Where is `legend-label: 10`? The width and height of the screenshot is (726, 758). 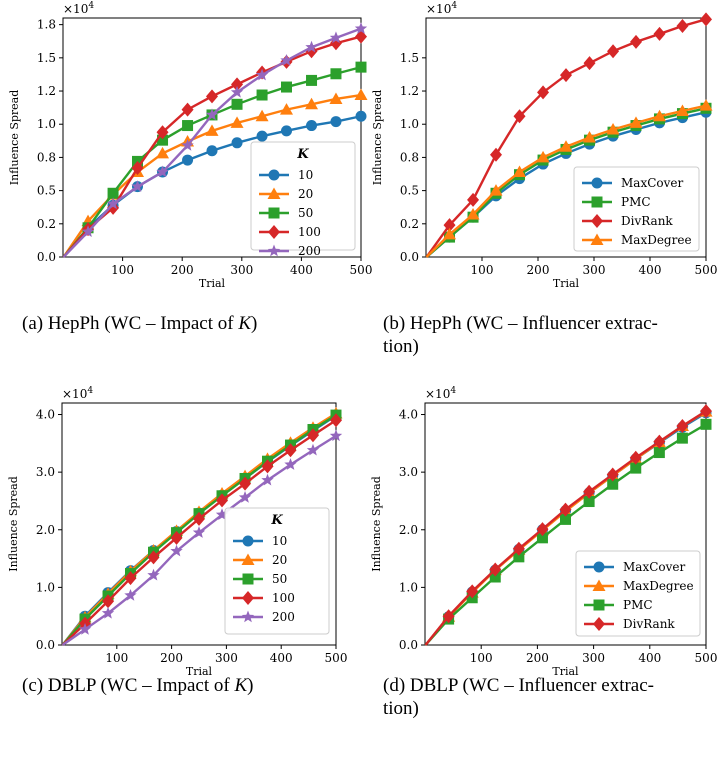
legend-label: 10 is located at coordinates (279, 541).